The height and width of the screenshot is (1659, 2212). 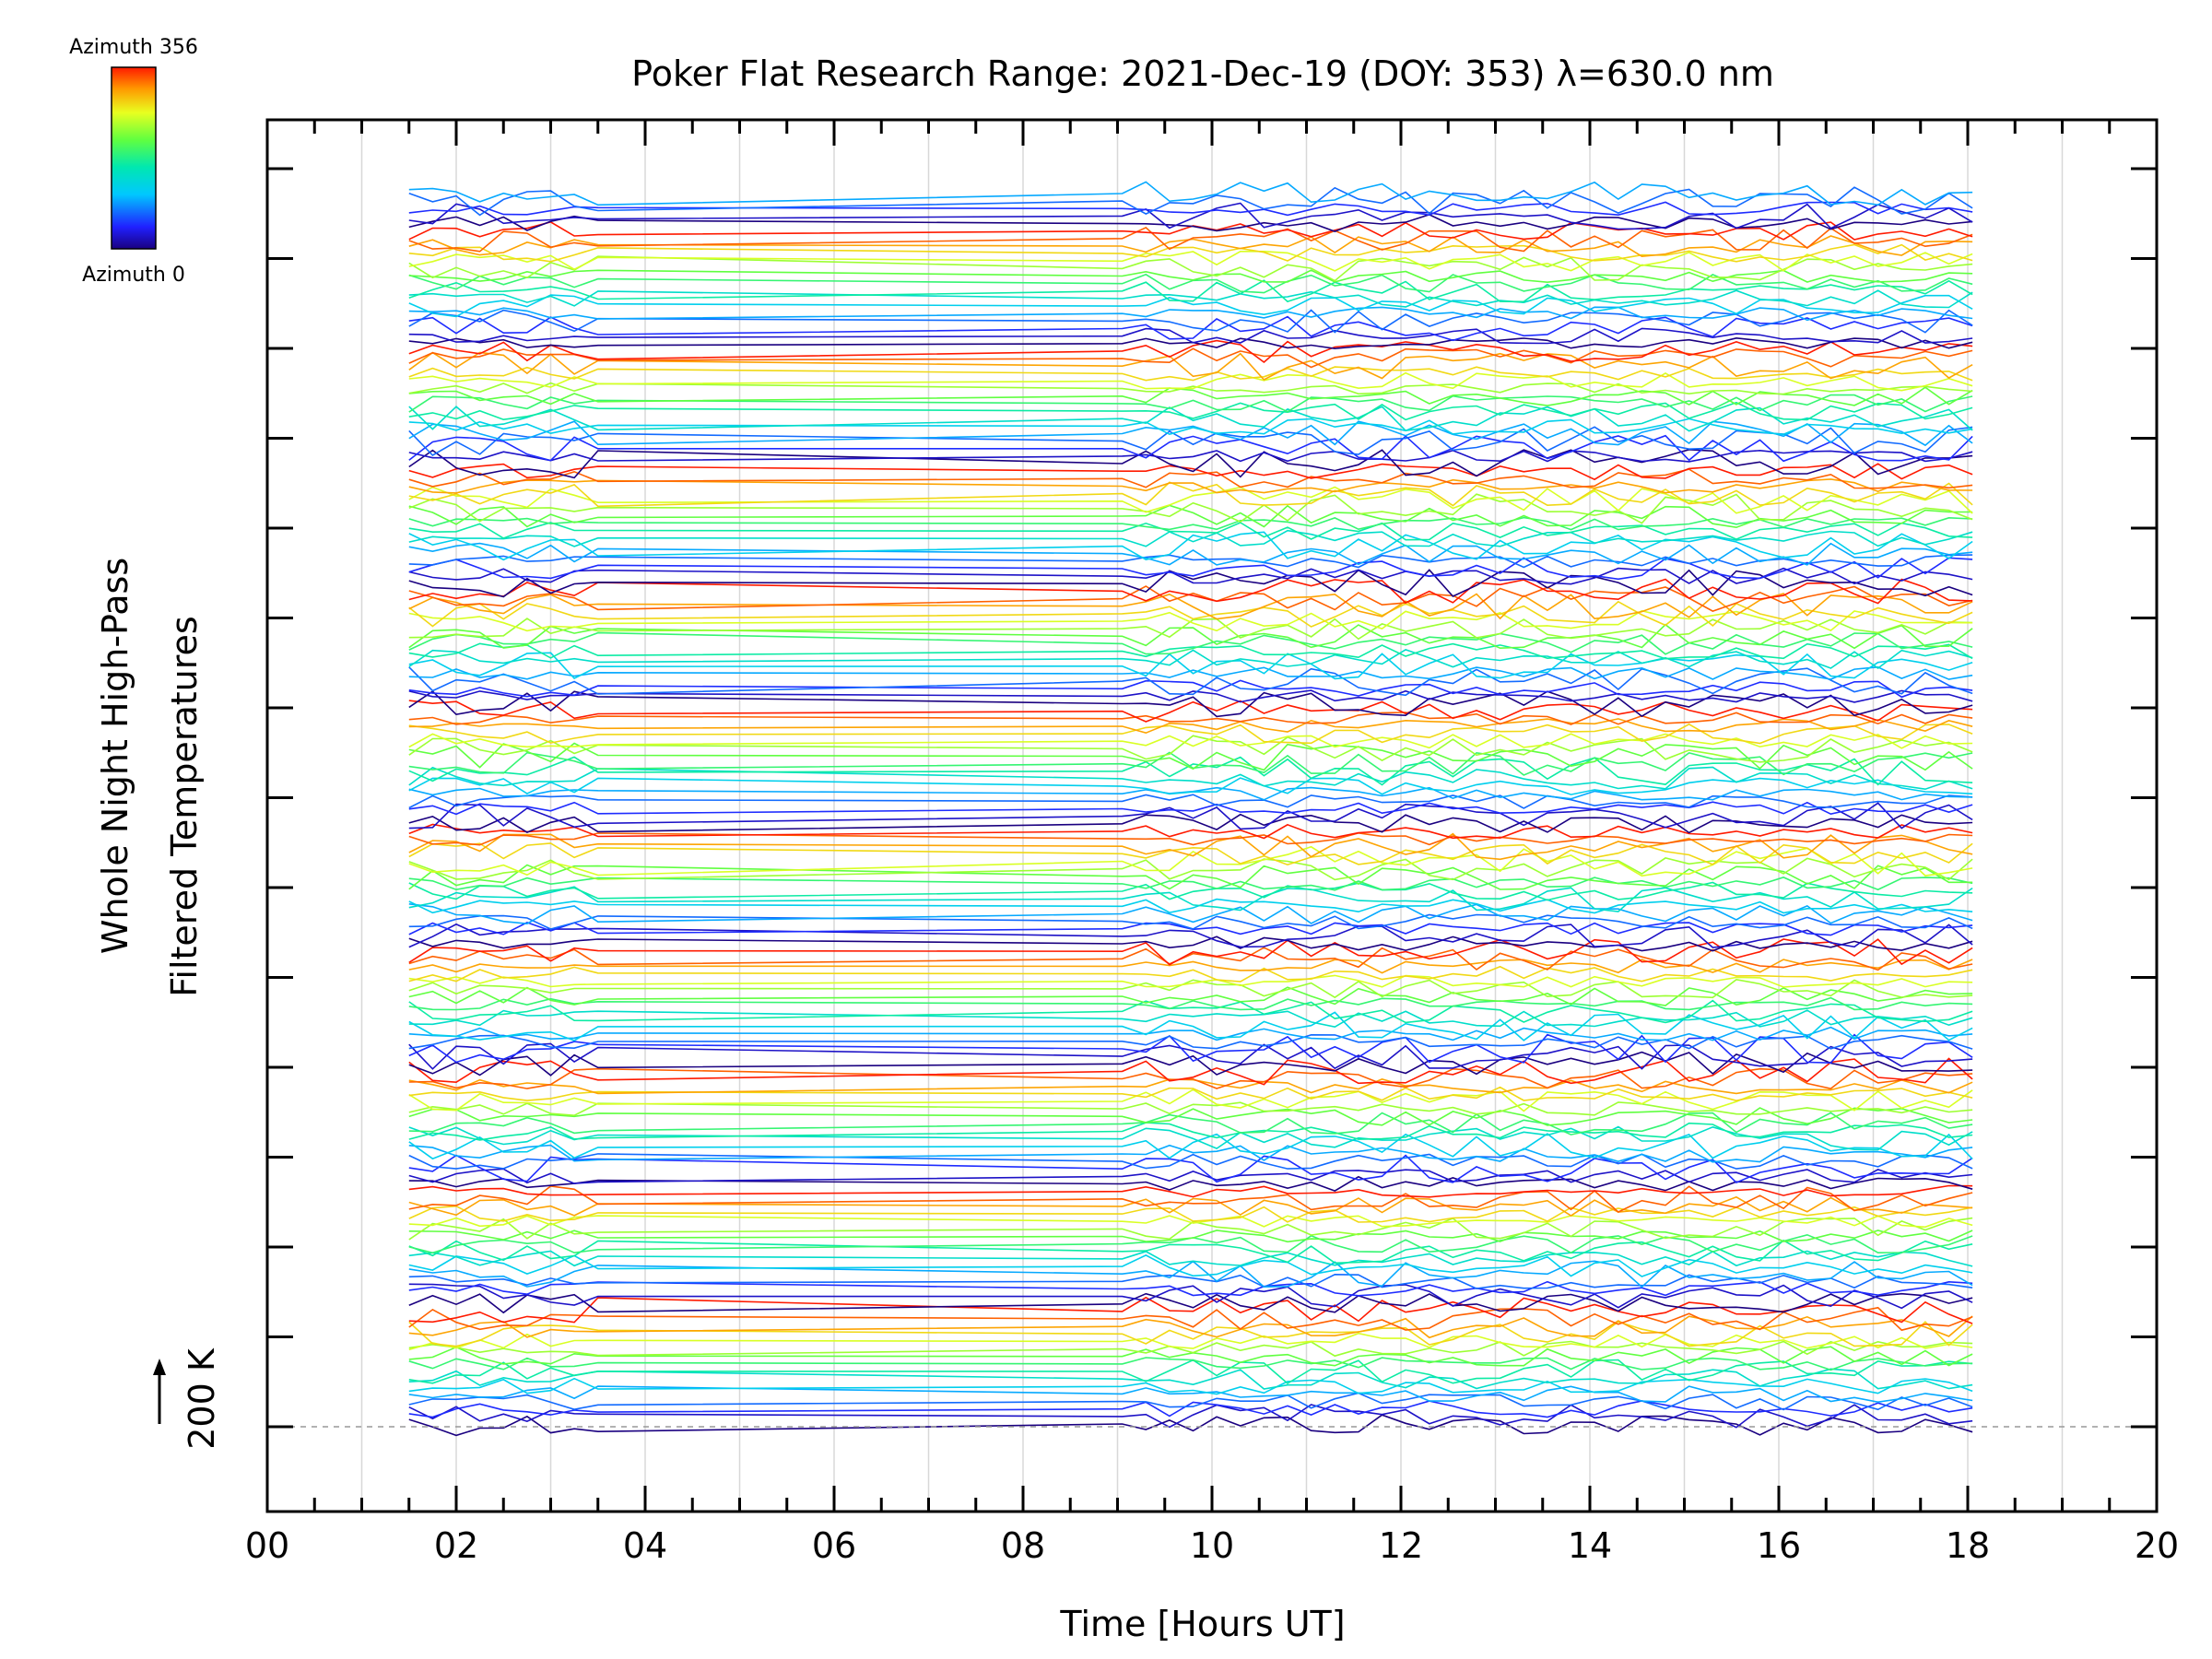 I want to click on y-axis-label-line2: Filtered Temperatures, so click(x=184, y=806).